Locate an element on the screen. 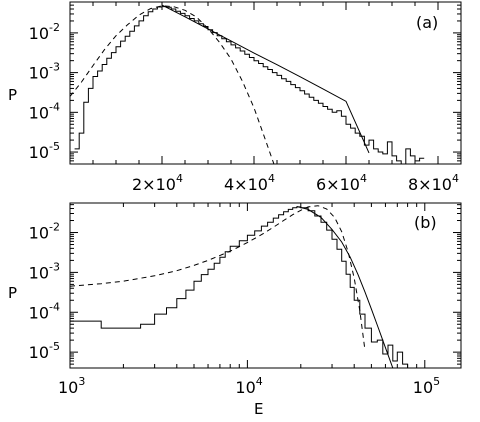  panel-b-xlabel: E is located at coordinates (258, 409).